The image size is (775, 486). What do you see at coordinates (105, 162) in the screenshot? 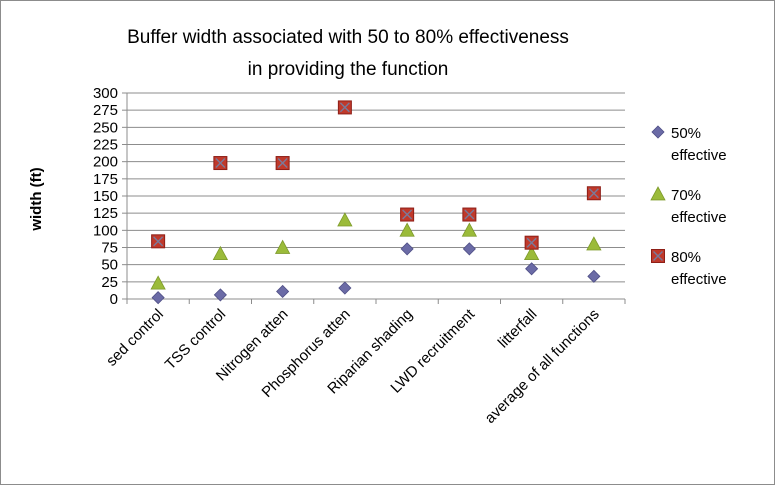
I see `y-tick-label: 200` at bounding box center [105, 162].